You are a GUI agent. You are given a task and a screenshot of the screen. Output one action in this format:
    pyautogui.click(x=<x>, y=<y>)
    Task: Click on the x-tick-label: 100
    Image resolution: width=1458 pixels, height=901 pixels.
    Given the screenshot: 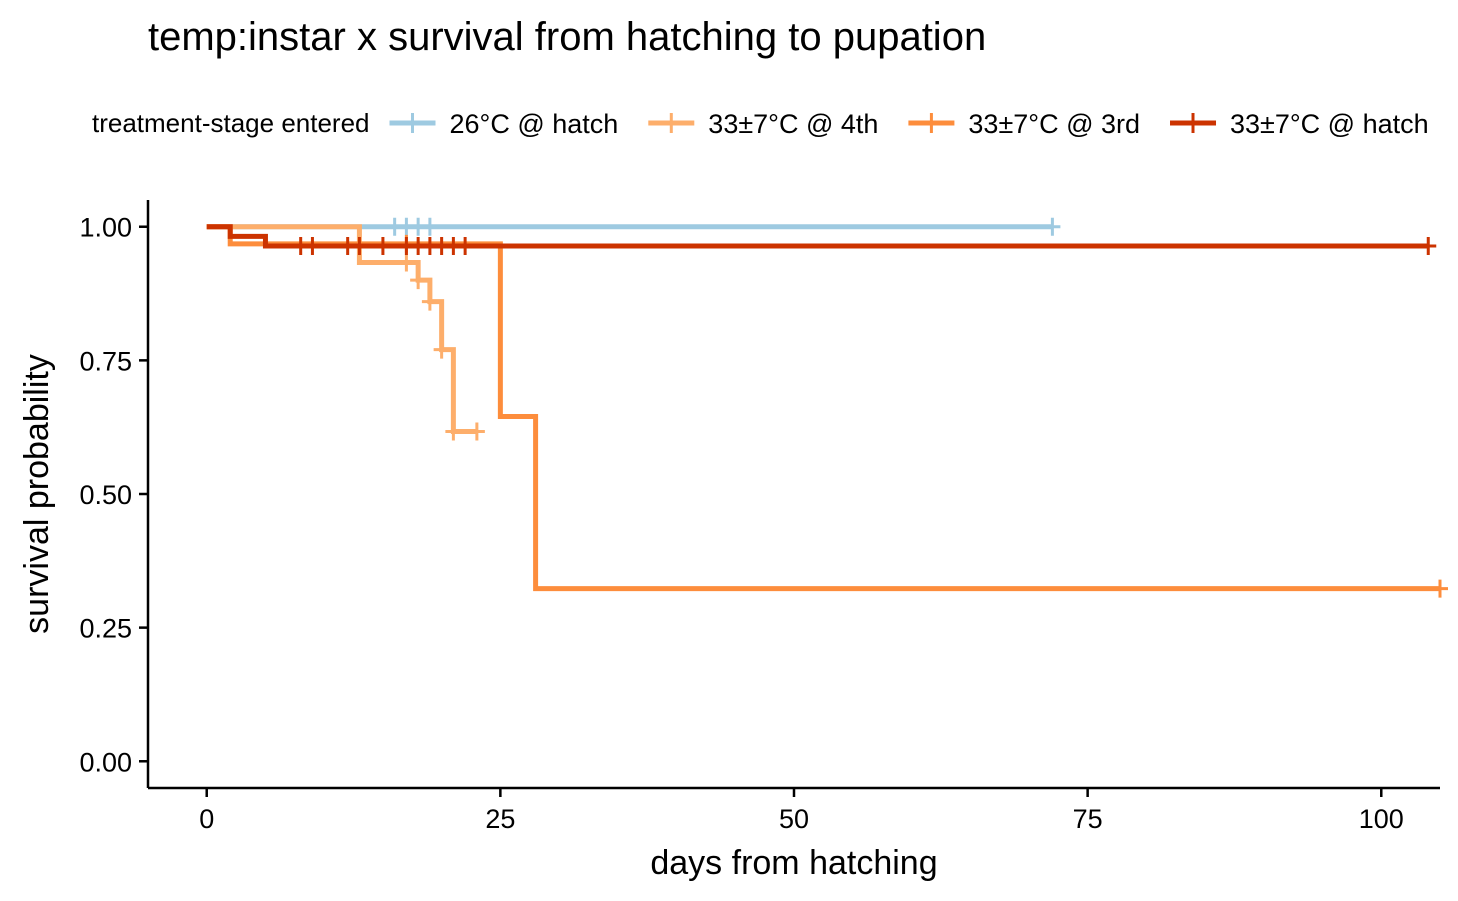 What is the action you would take?
    pyautogui.click(x=1381, y=819)
    